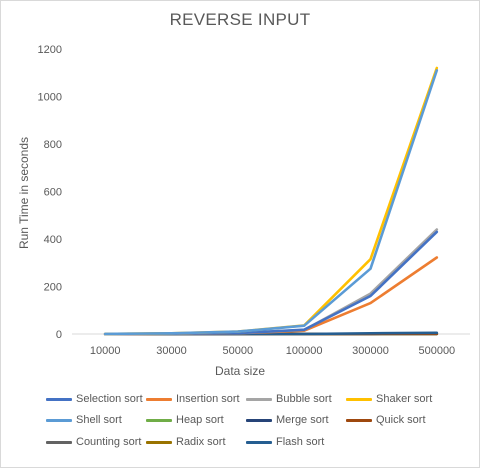  I want to click on legend-label: Selection sort, so click(109, 399).